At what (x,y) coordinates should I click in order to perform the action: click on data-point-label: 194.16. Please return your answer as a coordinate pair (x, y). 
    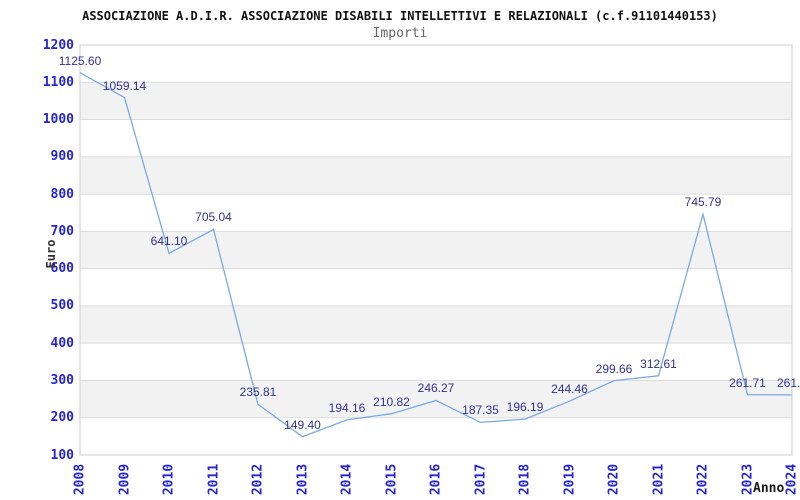
    Looking at the image, I should click on (347, 407).